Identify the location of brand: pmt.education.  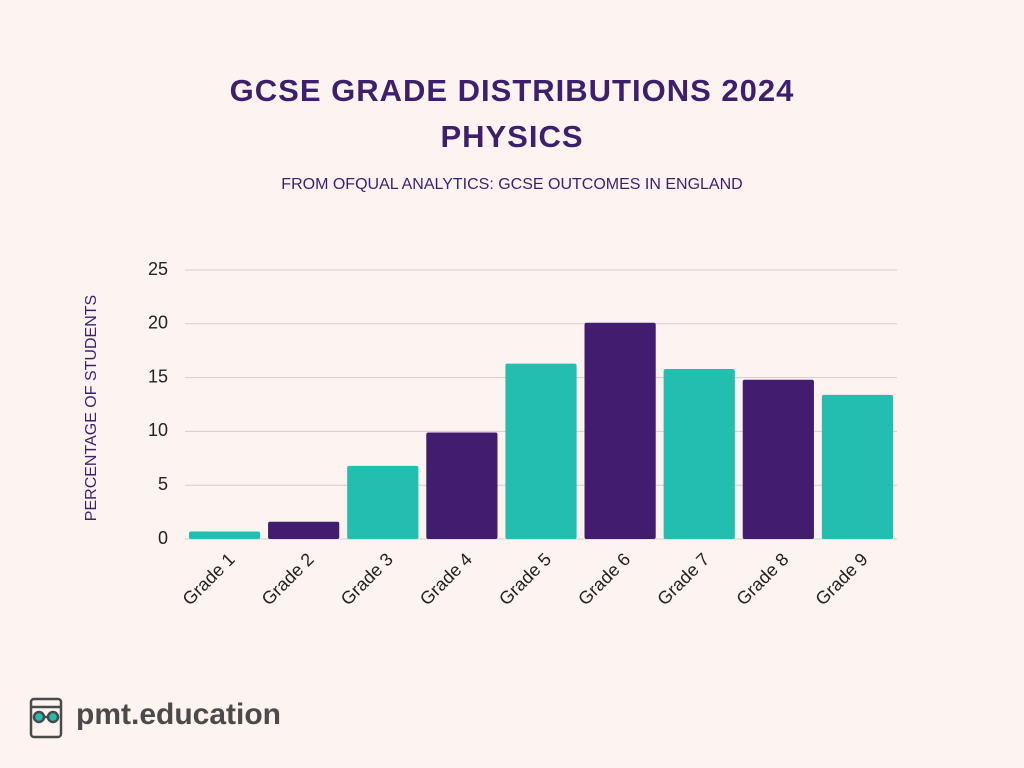
(179, 714).